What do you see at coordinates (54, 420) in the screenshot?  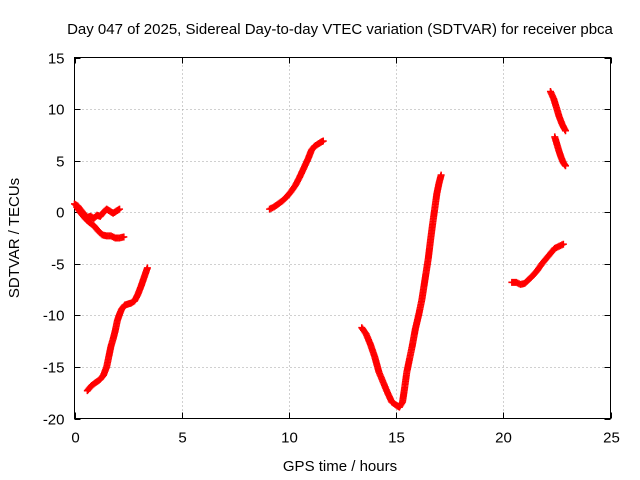 I see `y-tick-label: -20` at bounding box center [54, 420].